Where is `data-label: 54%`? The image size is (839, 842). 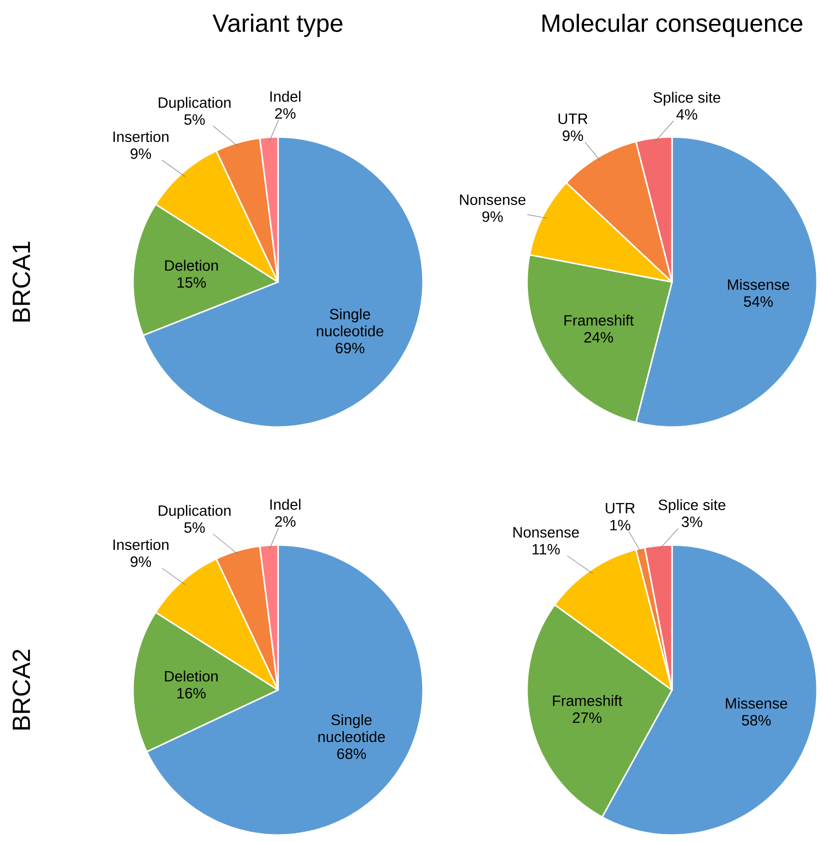 data-label: 54% is located at coordinates (758, 301).